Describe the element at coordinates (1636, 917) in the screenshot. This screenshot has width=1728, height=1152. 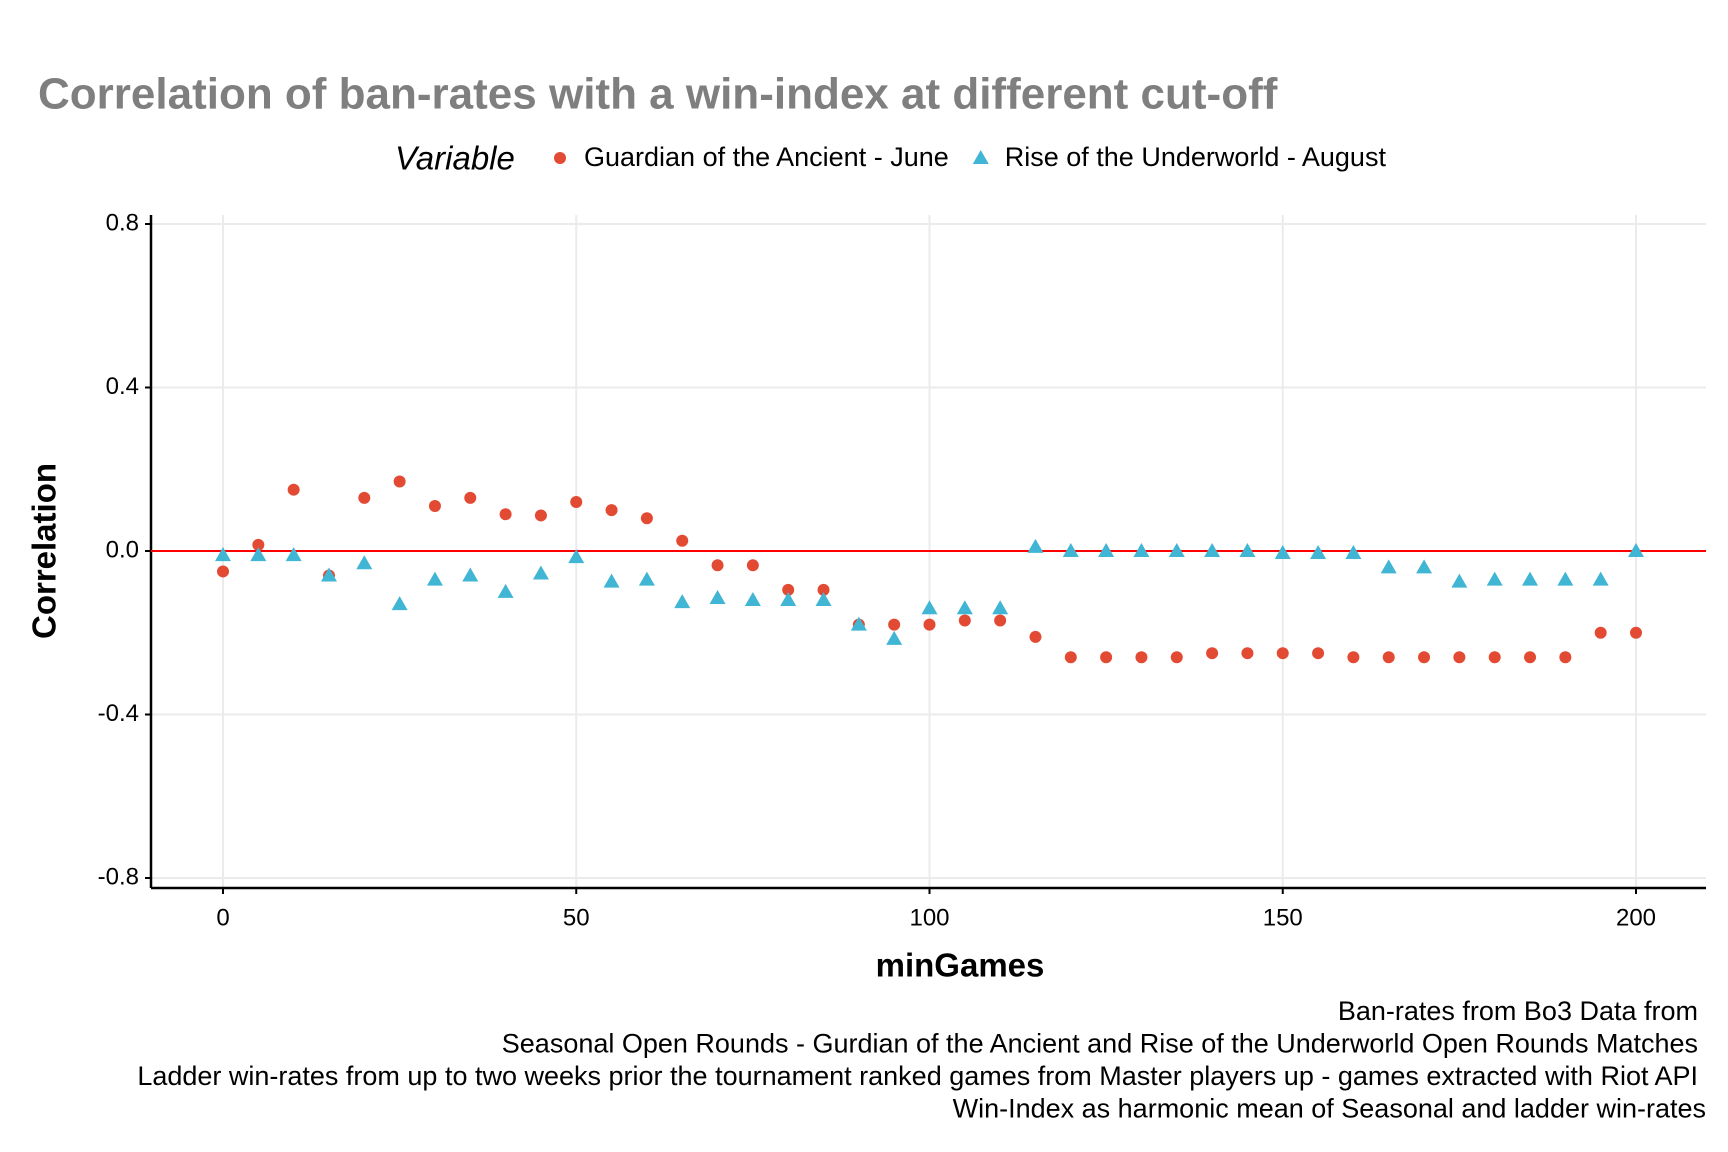
I see `x-tick-label: 200` at that location.